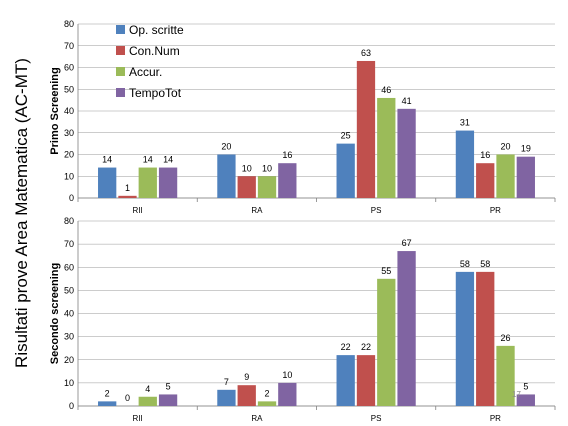  What do you see at coordinates (69, 176) in the screenshot?
I see `chart1-y-tick-label: 10` at bounding box center [69, 176].